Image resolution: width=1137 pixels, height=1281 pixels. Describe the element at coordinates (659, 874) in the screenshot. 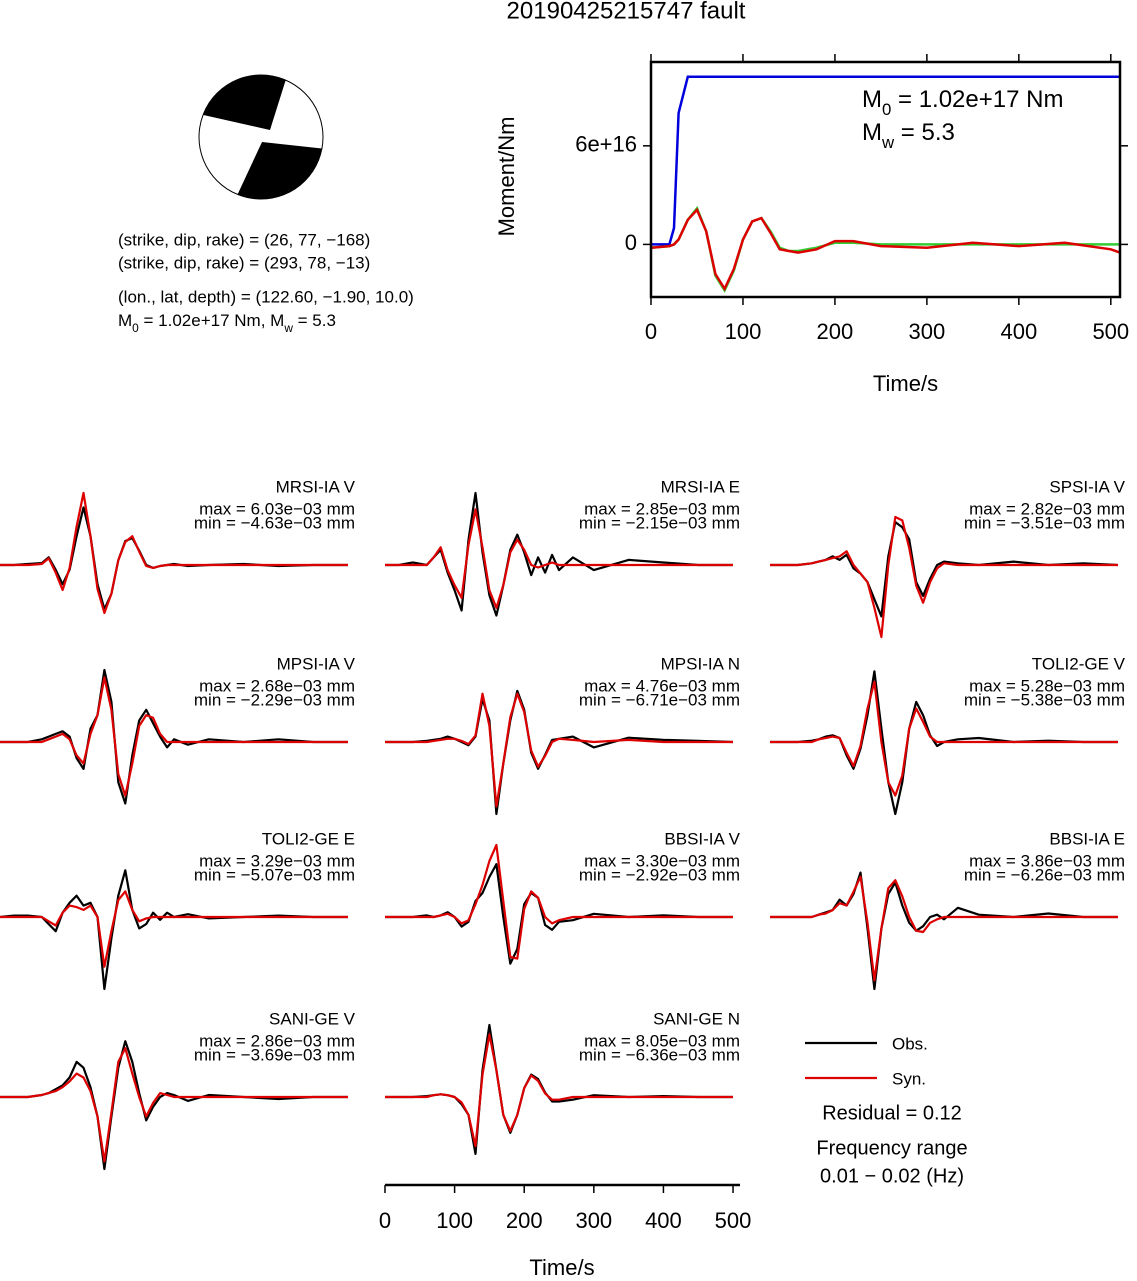

I see `min-label: min = −2.92e−03 mm` at that location.